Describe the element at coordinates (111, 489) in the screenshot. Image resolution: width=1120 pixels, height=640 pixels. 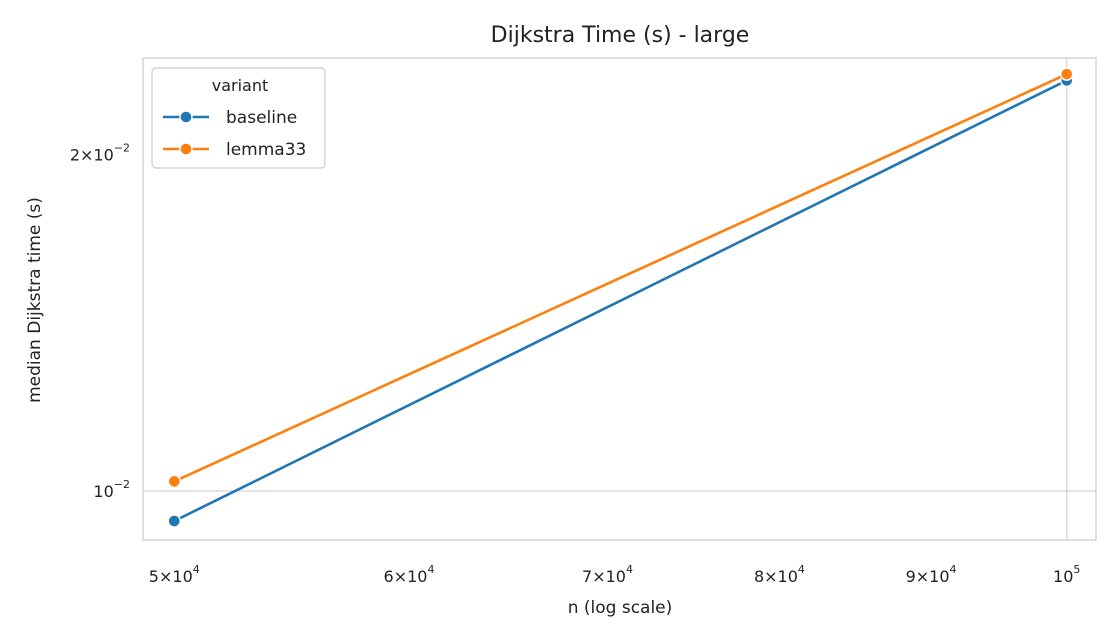
I see `y-tick-label: 10−2` at that location.